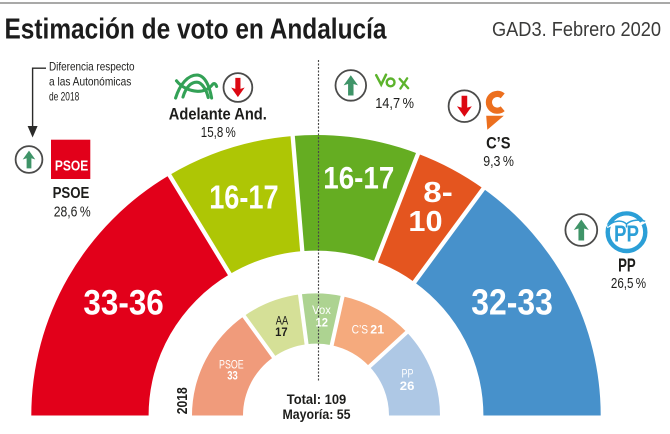  I want to click on svg-text: 8-, so click(438, 193).